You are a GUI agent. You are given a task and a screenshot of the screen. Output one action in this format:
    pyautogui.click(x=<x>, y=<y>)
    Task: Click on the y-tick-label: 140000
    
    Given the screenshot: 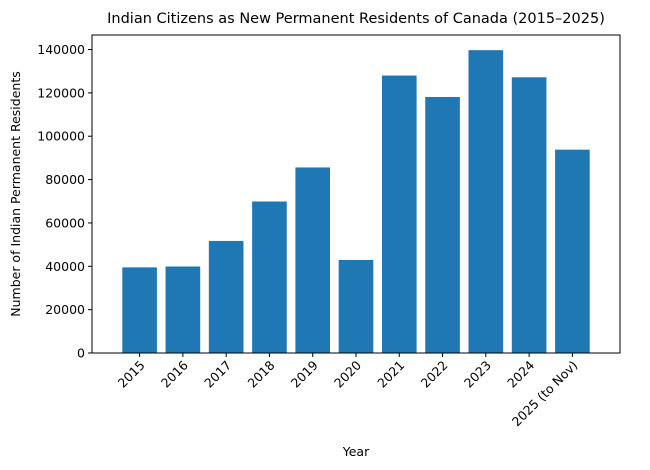 What is the action you would take?
    pyautogui.click(x=61, y=49)
    